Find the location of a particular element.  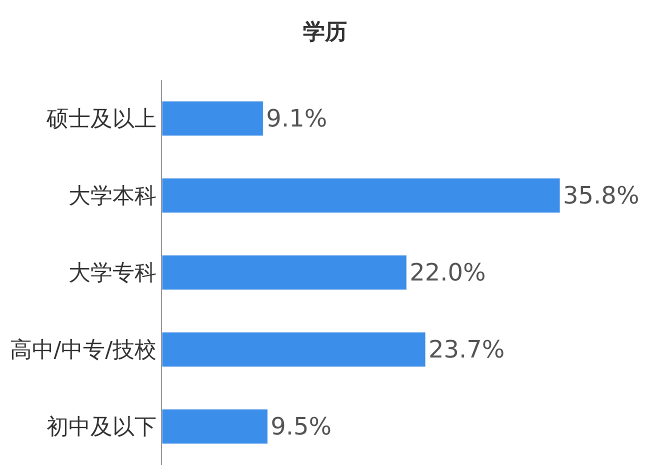

y-tick-label: 初中及以下 is located at coordinates (101, 427).